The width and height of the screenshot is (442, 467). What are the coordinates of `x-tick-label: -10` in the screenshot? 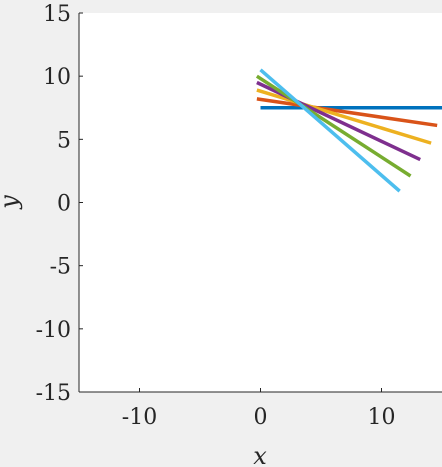 It's located at (139, 417).